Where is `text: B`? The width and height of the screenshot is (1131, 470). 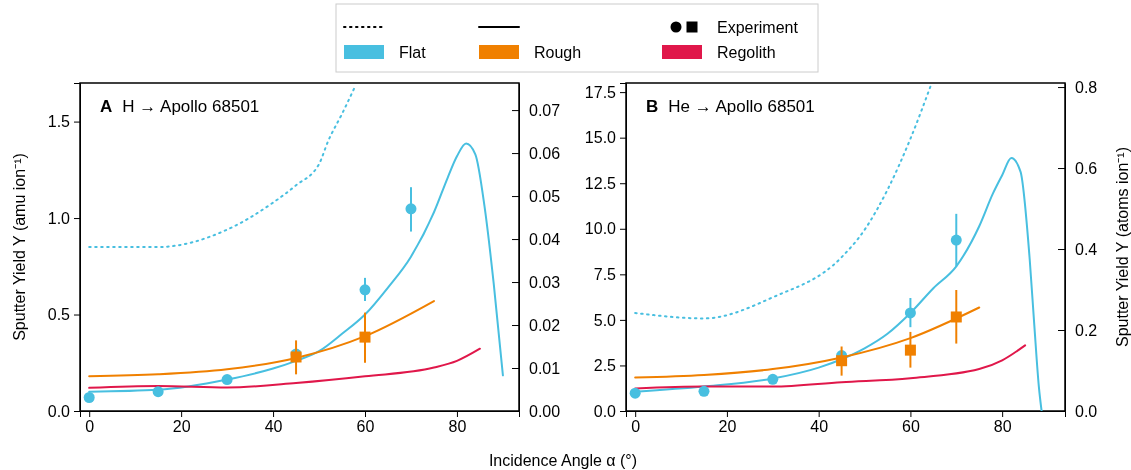 text: B is located at coordinates (652, 106).